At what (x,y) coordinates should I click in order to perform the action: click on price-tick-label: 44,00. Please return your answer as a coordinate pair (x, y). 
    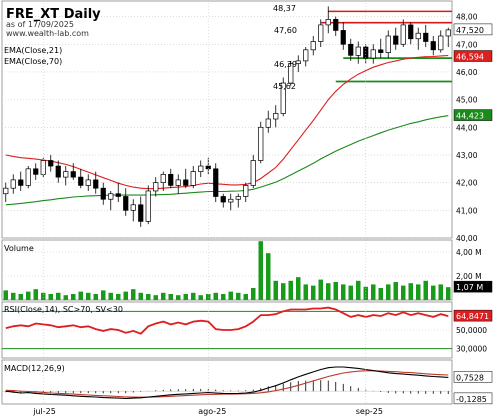
    Looking at the image, I should click on (467, 127).